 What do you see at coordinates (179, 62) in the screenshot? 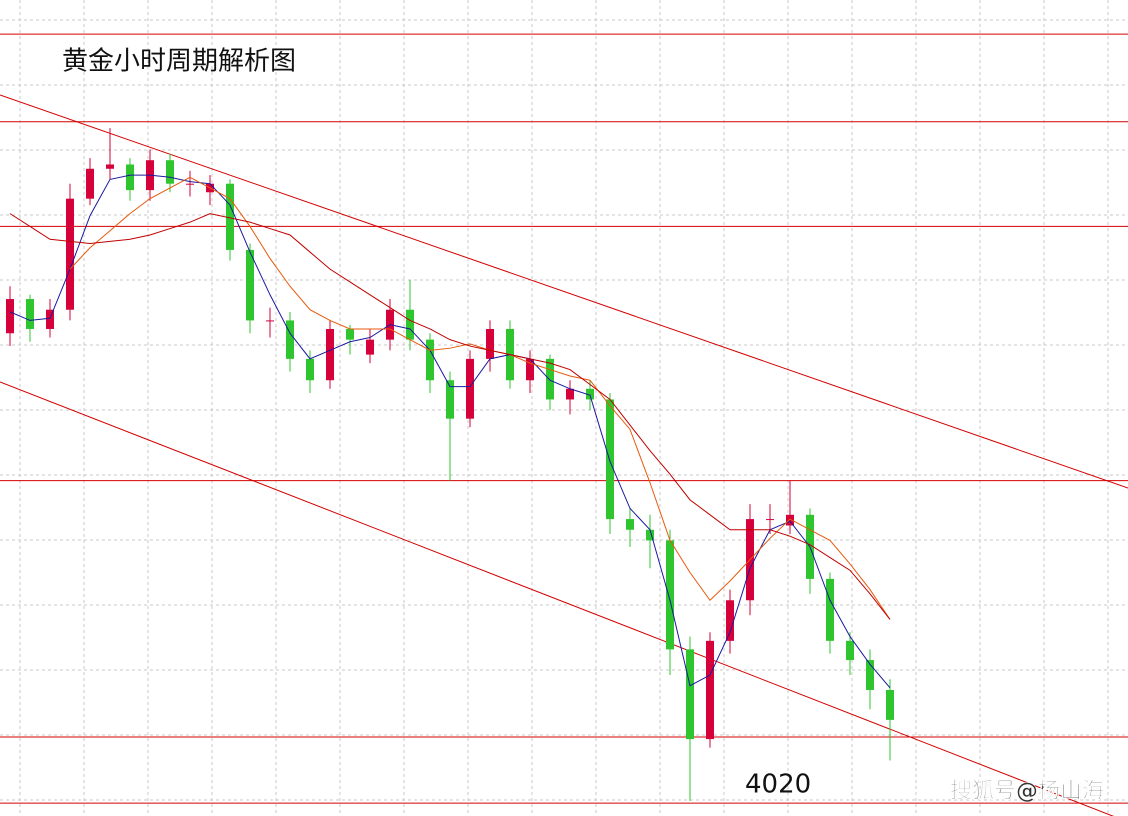
I see `chart-title: 黄金小时周期解析图` at bounding box center [179, 62].